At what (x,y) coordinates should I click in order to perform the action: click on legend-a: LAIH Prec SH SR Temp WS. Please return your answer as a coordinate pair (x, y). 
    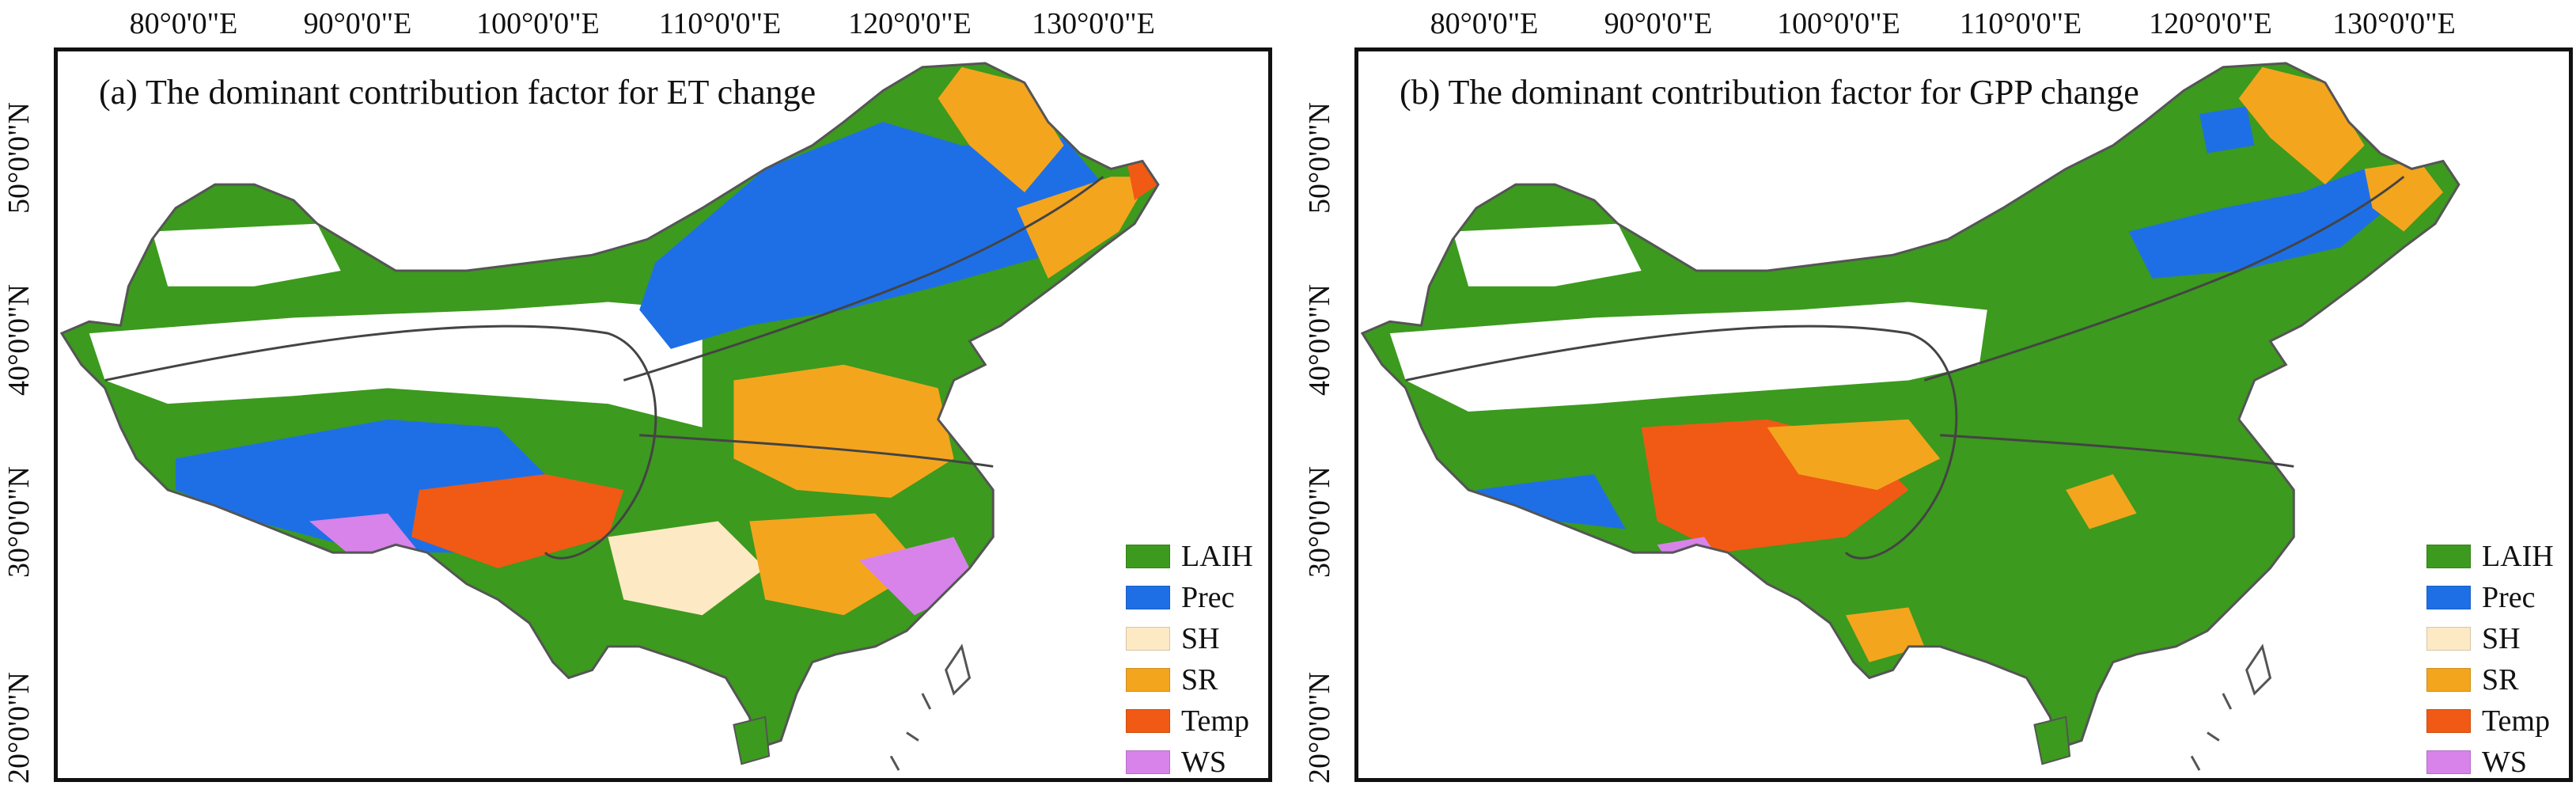
    Looking at the image, I should click on (1189, 657).